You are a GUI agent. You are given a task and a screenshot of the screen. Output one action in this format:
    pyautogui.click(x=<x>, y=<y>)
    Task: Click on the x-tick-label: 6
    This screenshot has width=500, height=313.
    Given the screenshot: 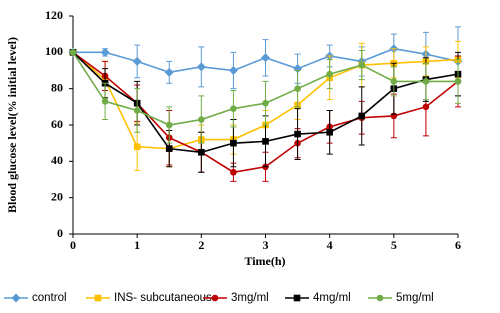 What is the action you would take?
    pyautogui.click(x=458, y=245)
    